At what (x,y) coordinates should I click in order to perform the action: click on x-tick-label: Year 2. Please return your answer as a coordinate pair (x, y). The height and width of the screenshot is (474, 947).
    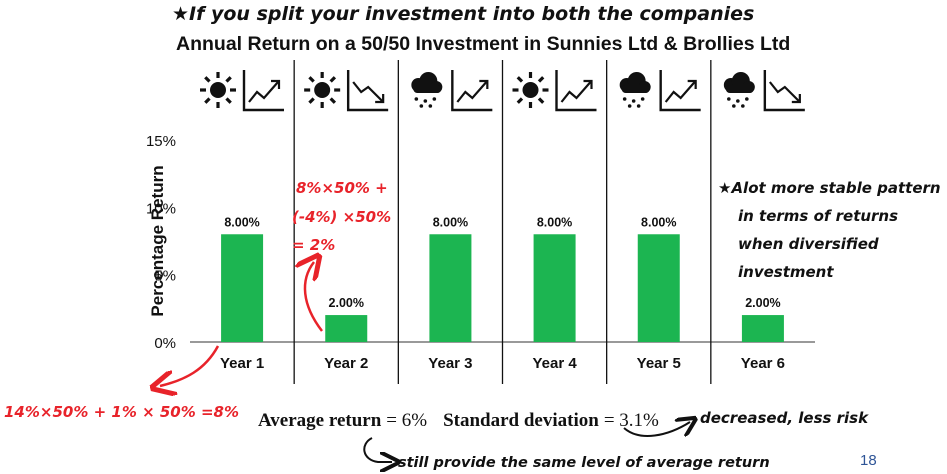
    Looking at the image, I should click on (346, 363).